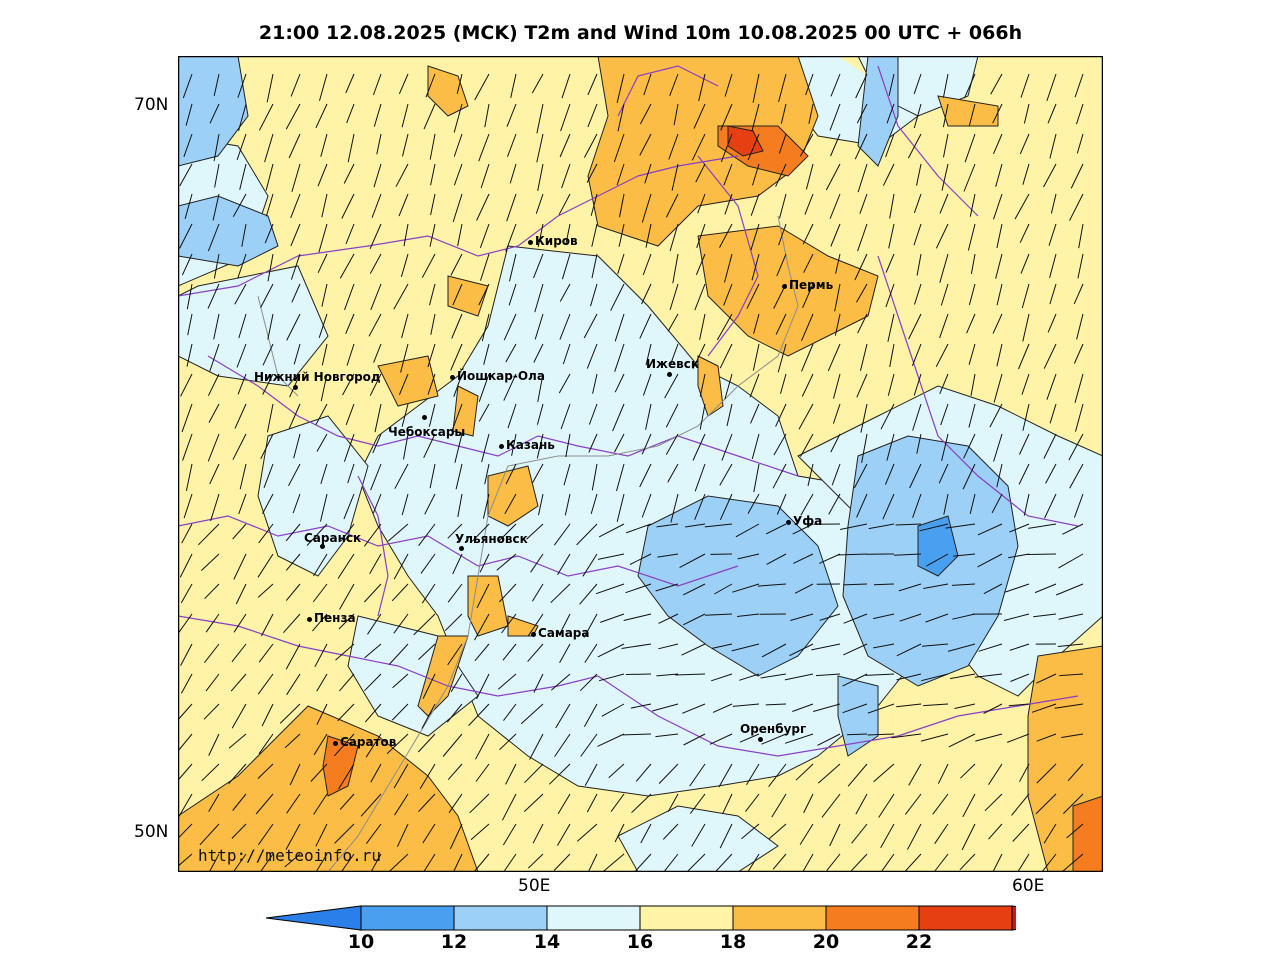 This screenshot has height=963, width=1281. I want to click on city-cheboksary: Чебоксары, so click(426, 427).